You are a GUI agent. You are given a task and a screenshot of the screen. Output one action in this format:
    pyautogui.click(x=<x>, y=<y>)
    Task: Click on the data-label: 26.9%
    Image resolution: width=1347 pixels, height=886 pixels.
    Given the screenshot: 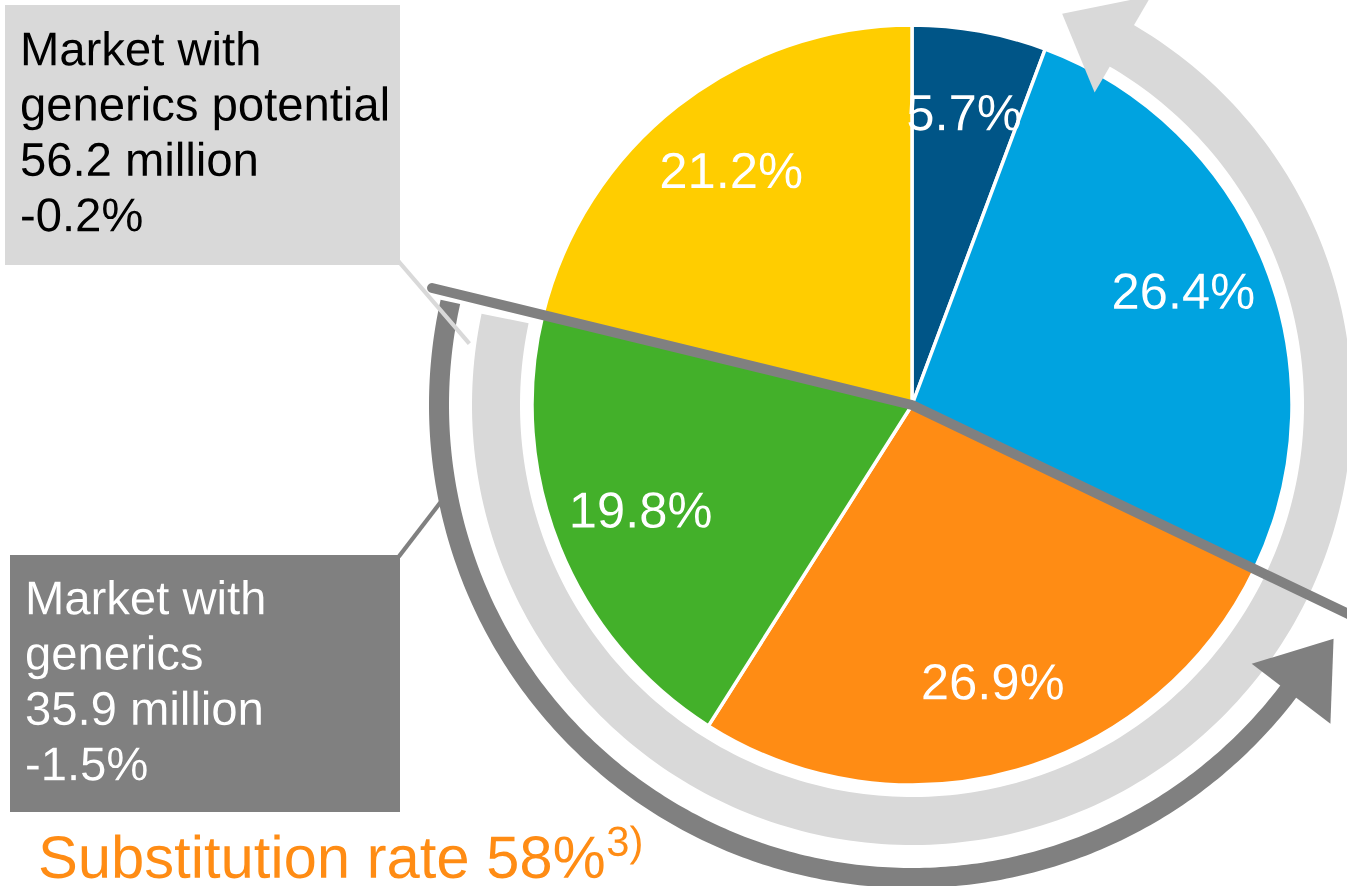 What is the action you would take?
    pyautogui.click(x=993, y=681)
    